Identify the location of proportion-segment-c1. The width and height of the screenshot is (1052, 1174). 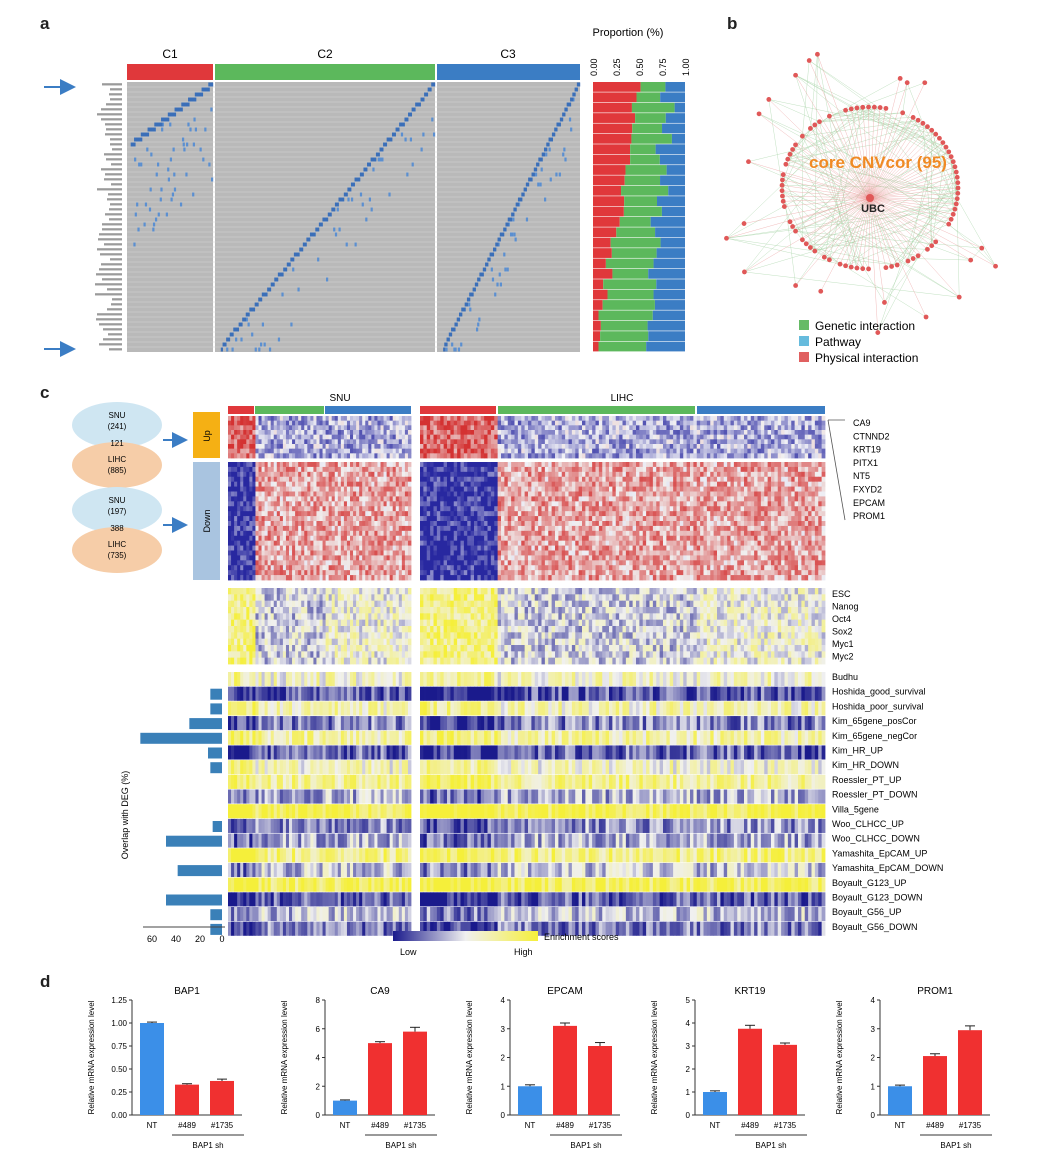
(596, 346).